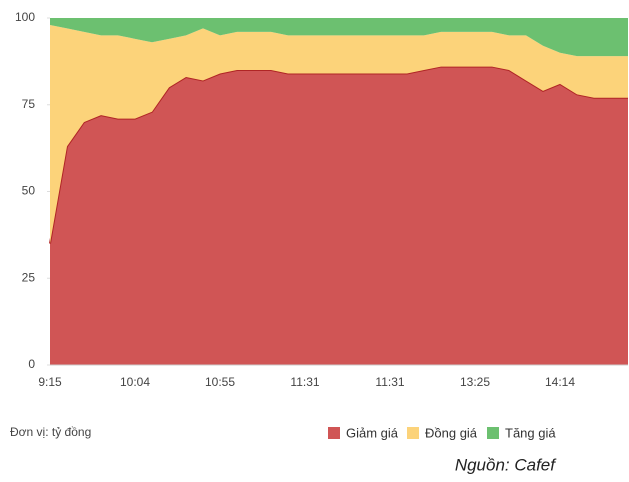 Image resolution: width=629 pixels, height=482 pixels. I want to click on area, so click(339, 37).